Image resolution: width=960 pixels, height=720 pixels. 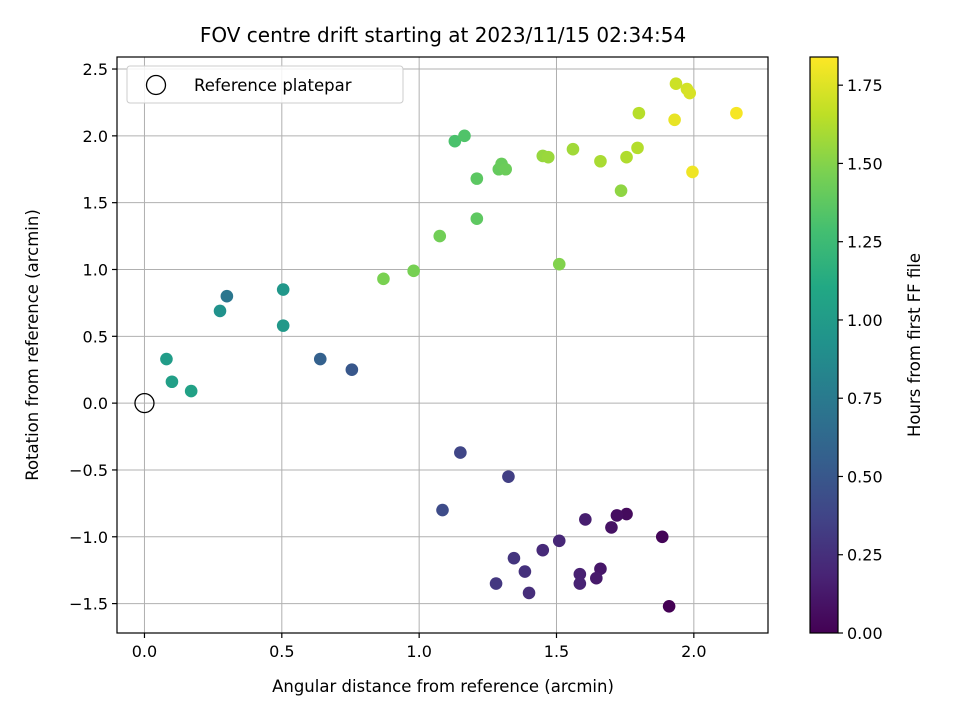 What do you see at coordinates (865, 633) in the screenshot?
I see `colorbar-tick-label: 0.00` at bounding box center [865, 633].